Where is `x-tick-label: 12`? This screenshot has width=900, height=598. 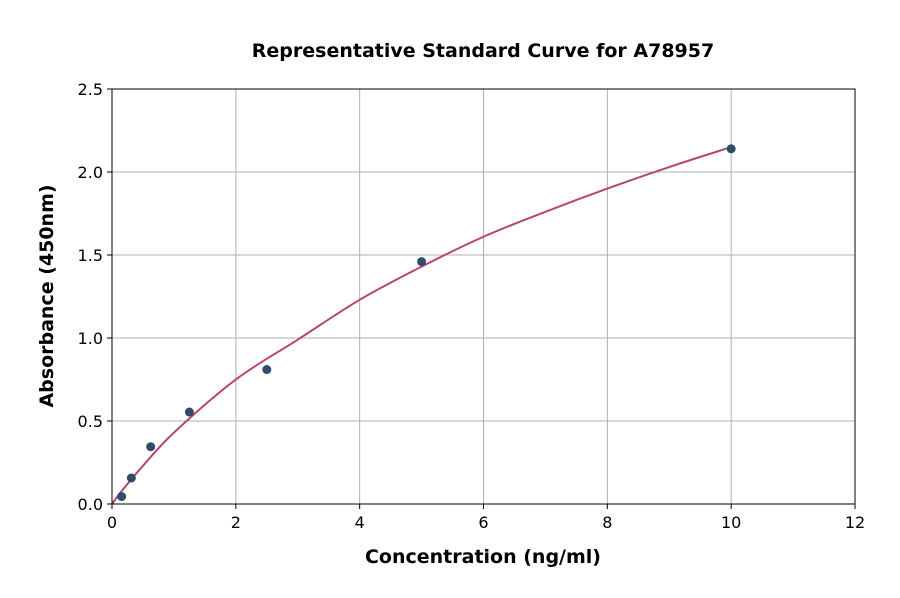 x-tick-label: 12 is located at coordinates (855, 522).